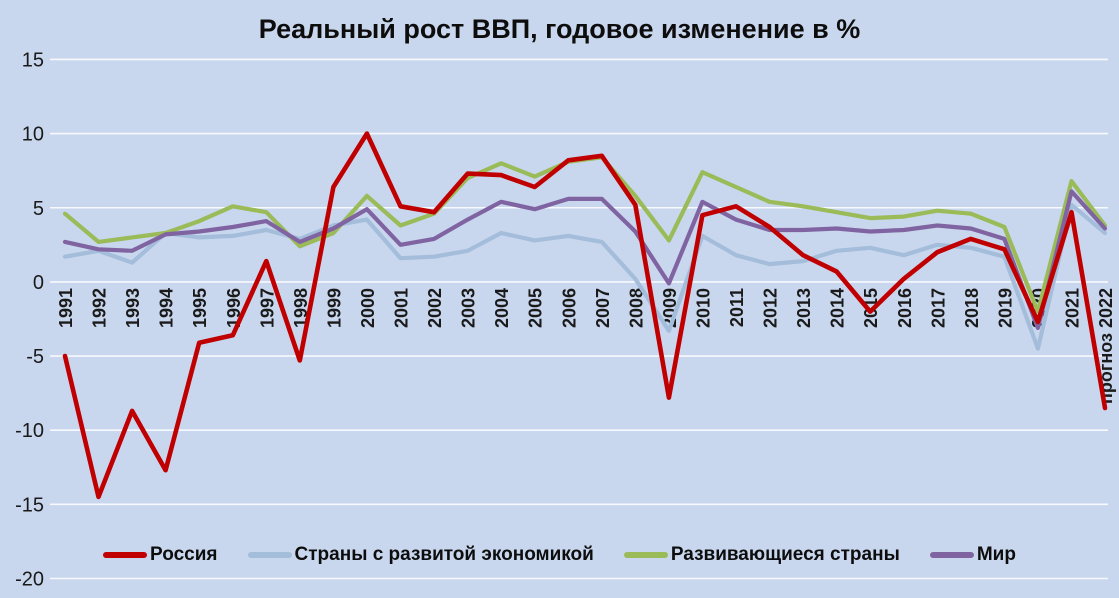 The image size is (1119, 598). Describe the element at coordinates (972, 308) in the screenshot. I see `x-axis-year-label: 2018` at that location.